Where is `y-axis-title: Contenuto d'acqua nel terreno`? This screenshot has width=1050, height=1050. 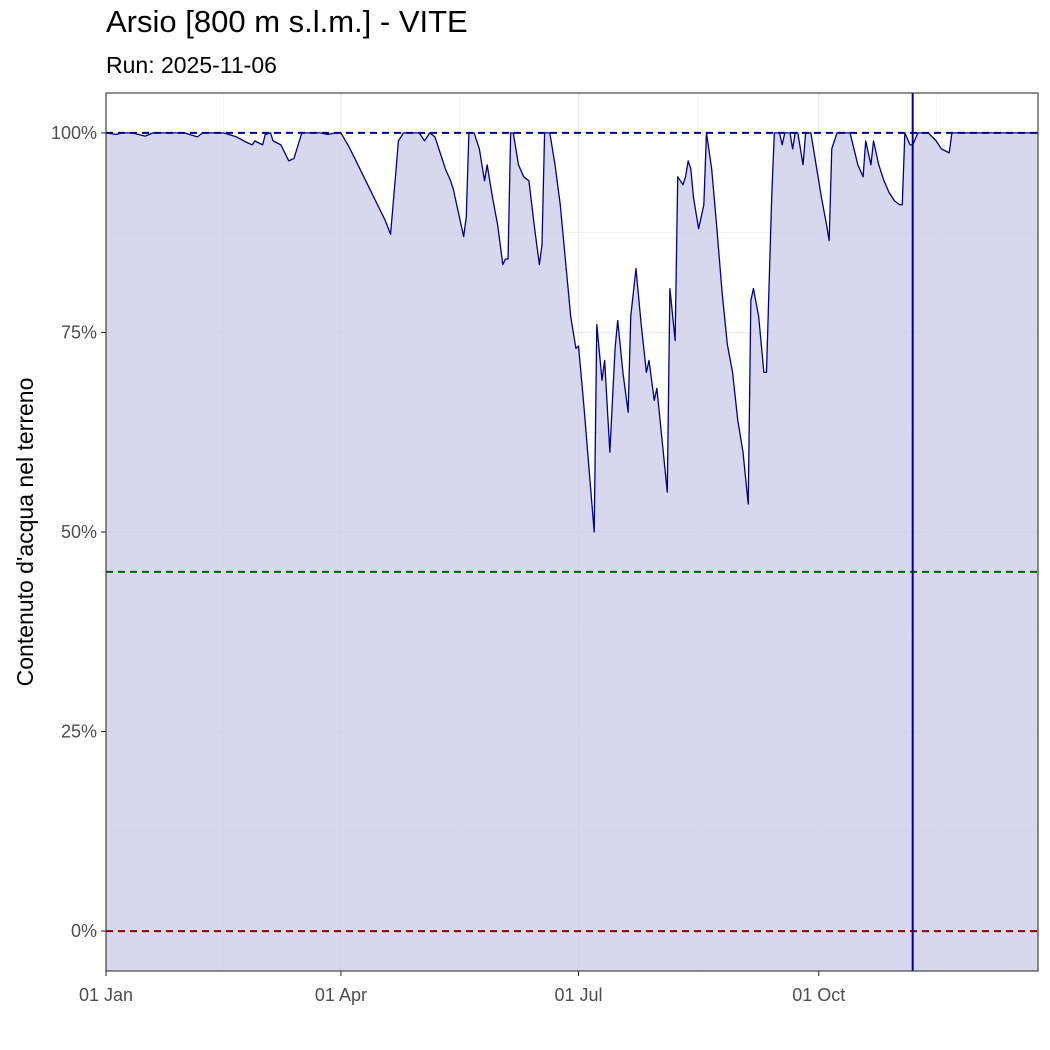 y-axis-title: Contenuto d'acqua nel terreno is located at coordinates (25, 532).